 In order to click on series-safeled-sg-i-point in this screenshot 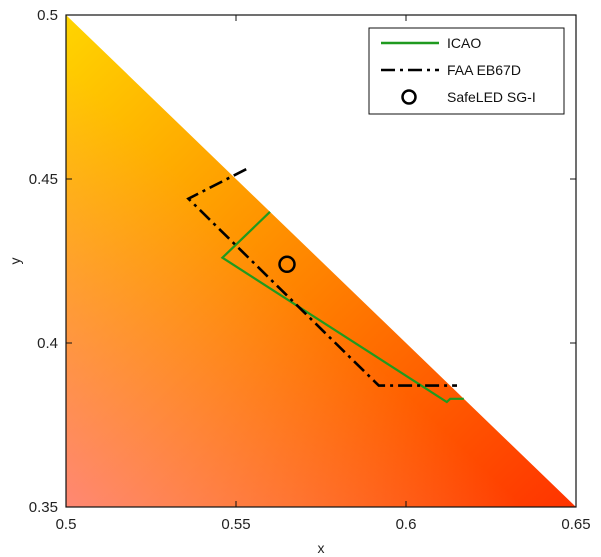, I will do `click(287, 264)`.